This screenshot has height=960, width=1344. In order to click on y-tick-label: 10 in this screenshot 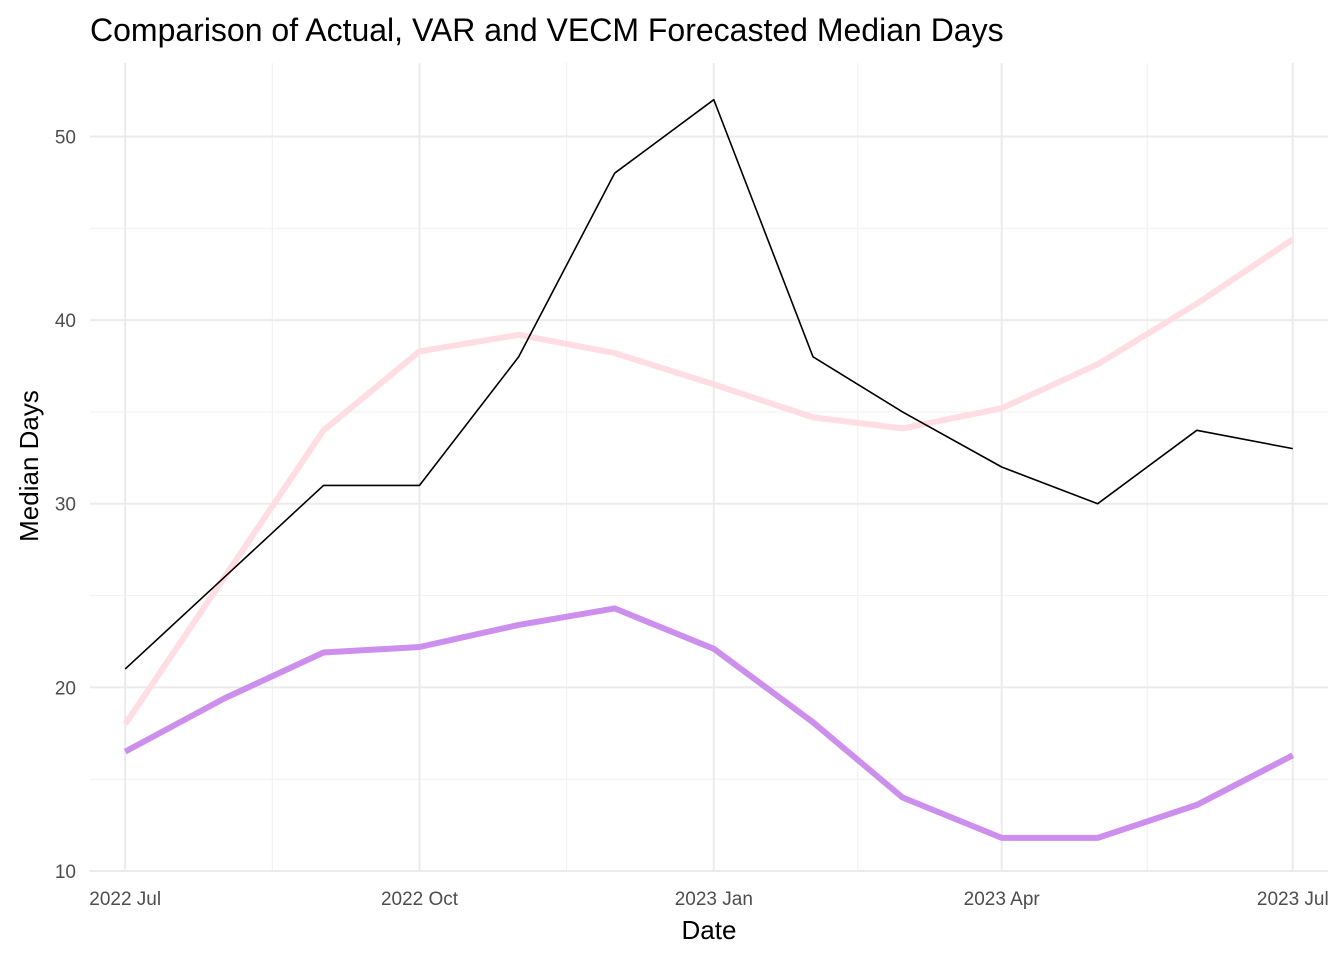, I will do `click(65, 872)`.